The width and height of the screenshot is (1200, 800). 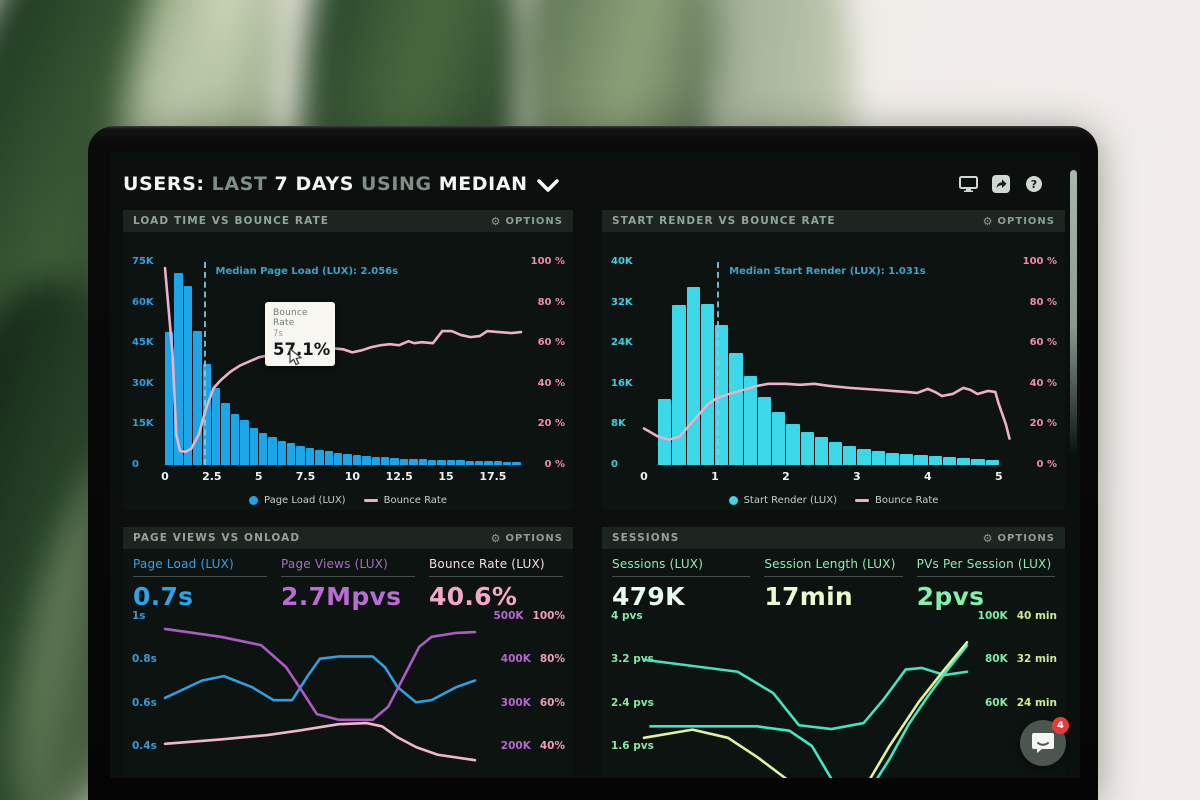 What do you see at coordinates (548, 616) in the screenshot?
I see `axis-tick-right: 100%` at bounding box center [548, 616].